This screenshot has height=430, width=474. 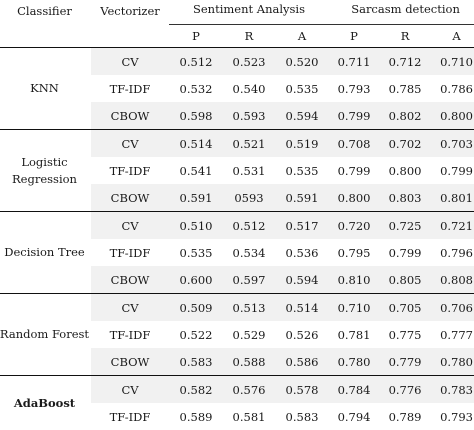 What do you see at coordinates (302, 390) in the screenshot?
I see `value-cell: 0.578` at bounding box center [302, 390].